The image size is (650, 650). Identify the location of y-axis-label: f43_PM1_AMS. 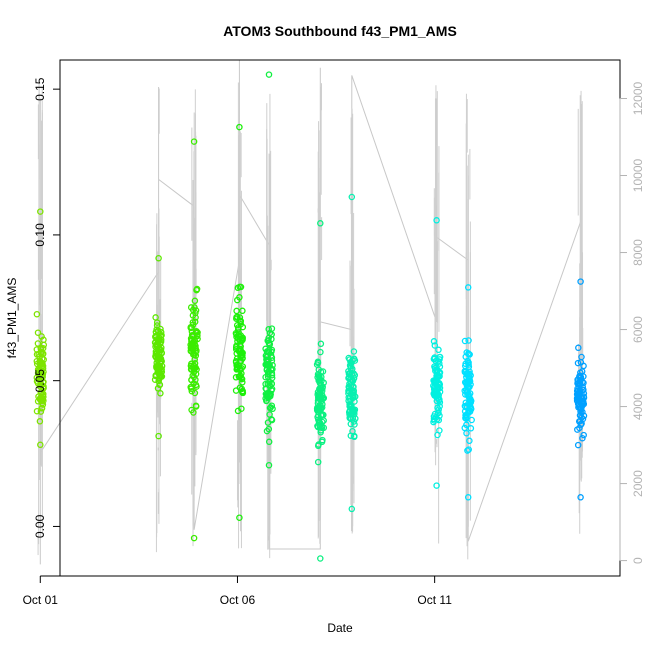
(12, 318).